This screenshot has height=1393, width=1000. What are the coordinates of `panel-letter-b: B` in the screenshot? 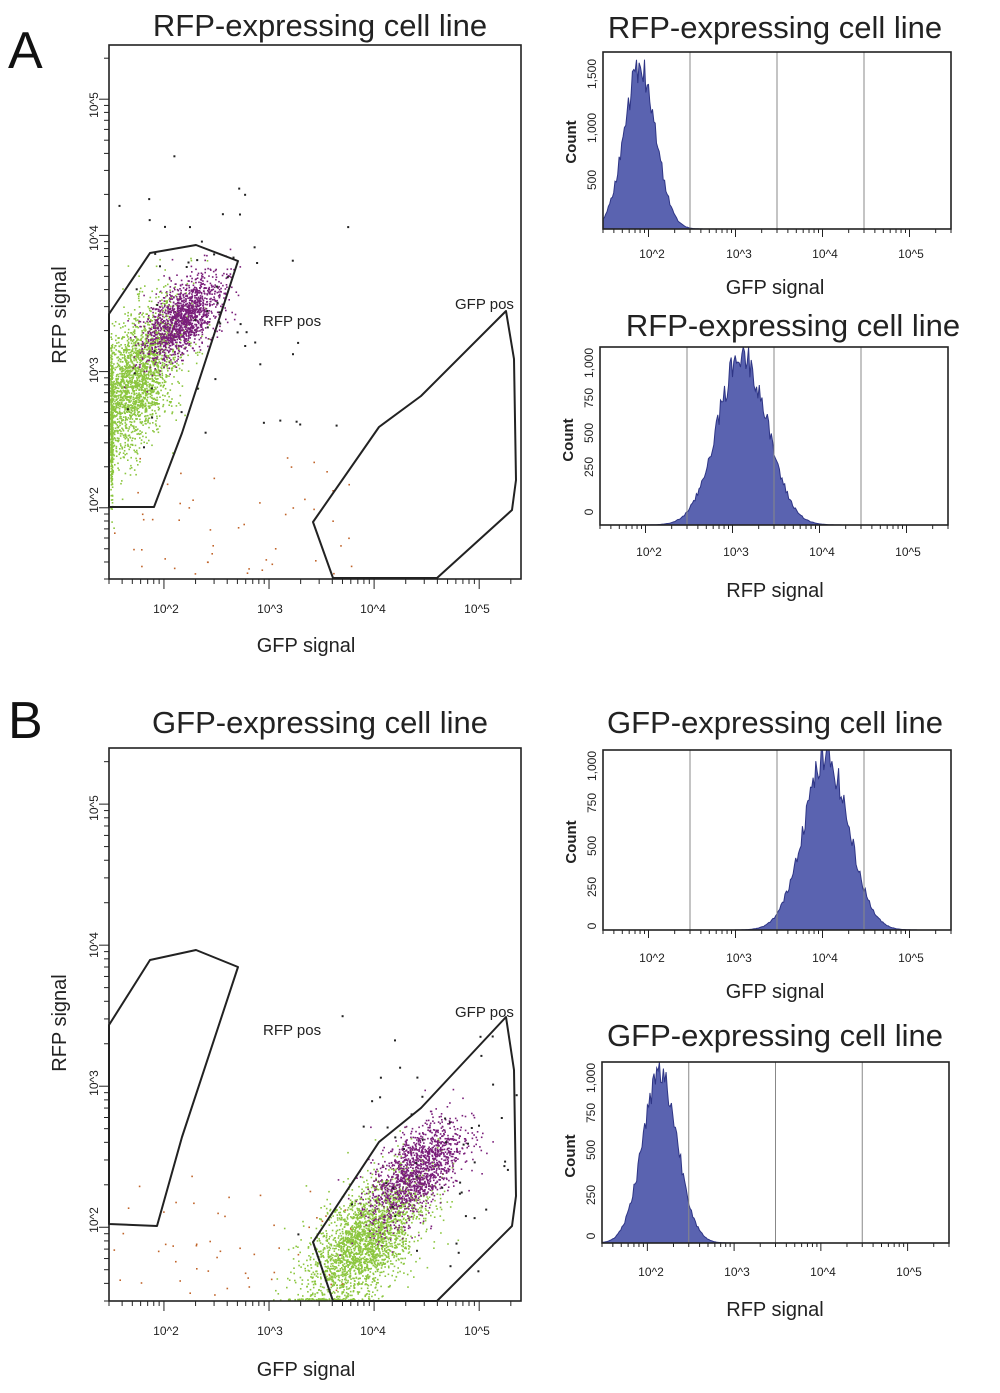 It's located at (25, 721).